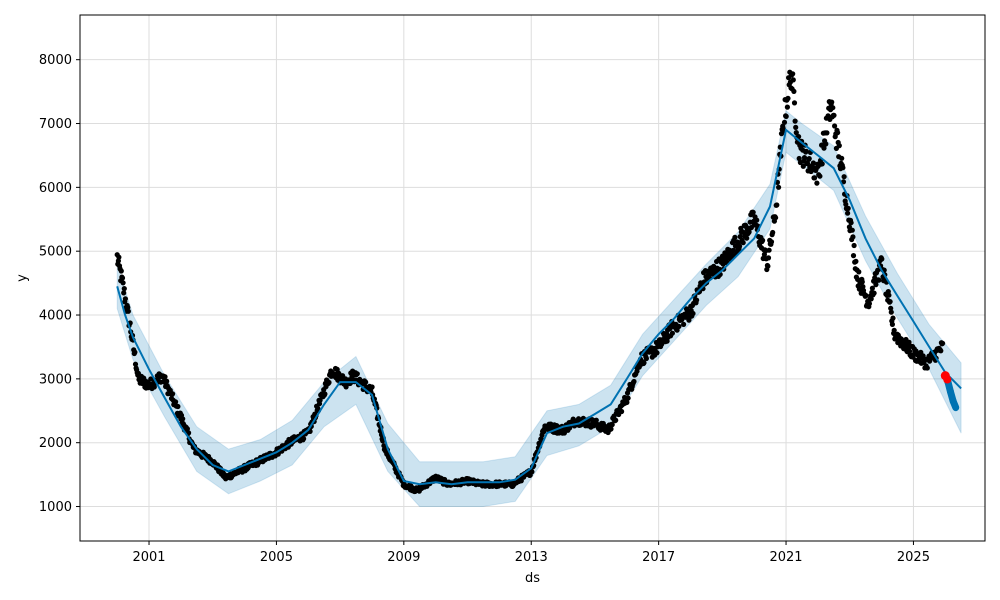 Image resolution: width=1000 pixels, height=600 pixels. I want to click on y-tick-label: 8000, so click(55, 60).